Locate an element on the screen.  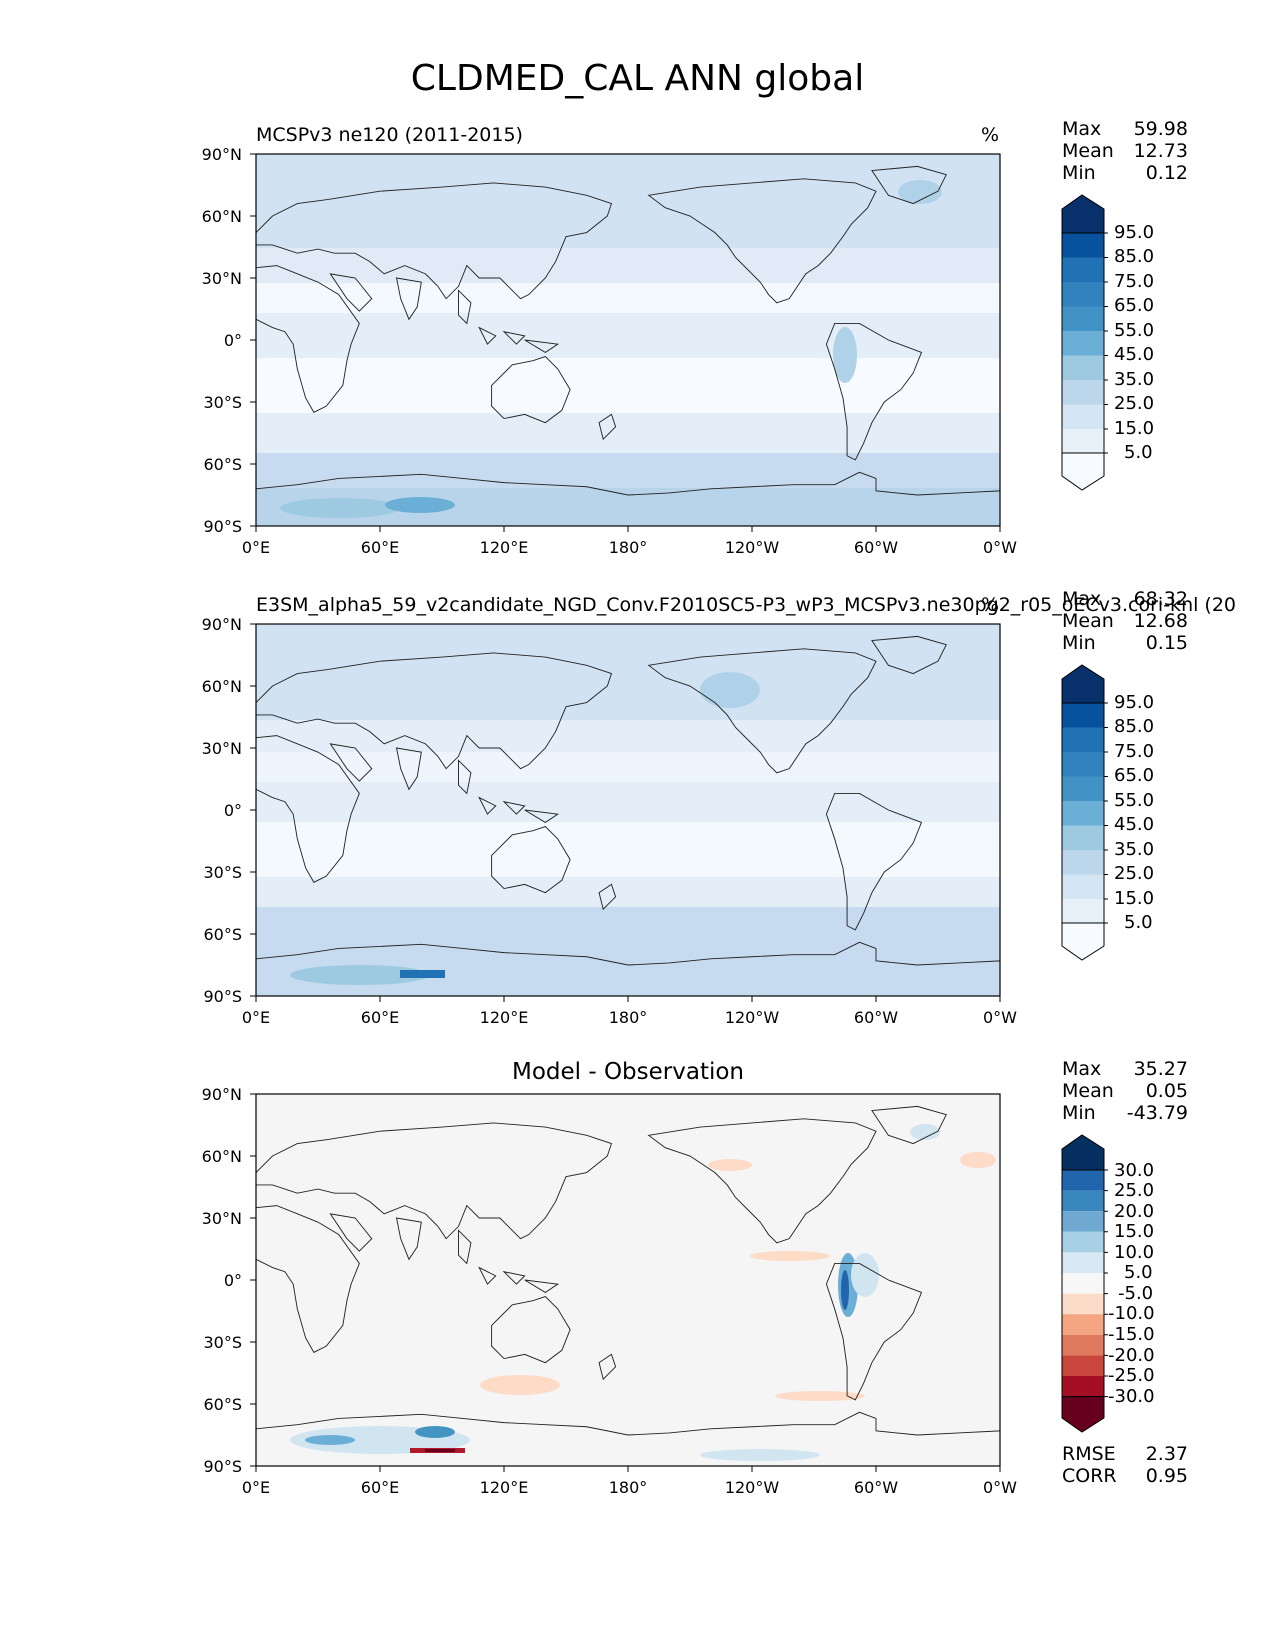
colorbar-label: -15.0 is located at coordinates (1131, 1334).